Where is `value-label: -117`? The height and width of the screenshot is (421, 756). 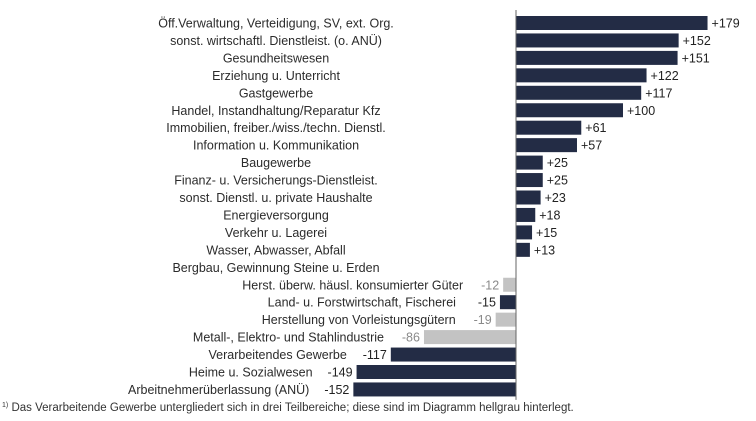
value-label: -117 is located at coordinates (375, 355).